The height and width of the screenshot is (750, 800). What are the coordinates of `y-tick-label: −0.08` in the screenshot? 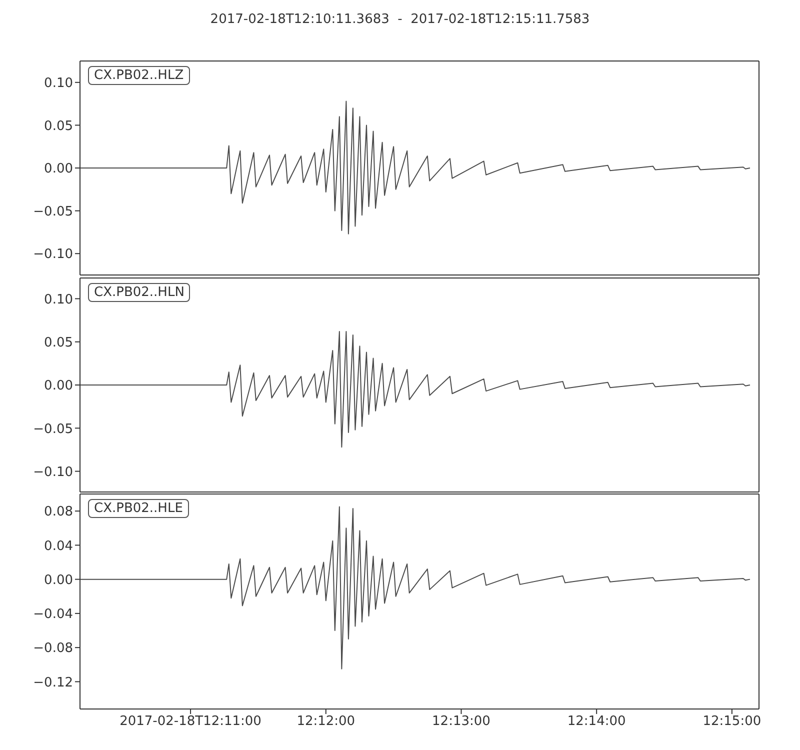 It's located at (53, 648).